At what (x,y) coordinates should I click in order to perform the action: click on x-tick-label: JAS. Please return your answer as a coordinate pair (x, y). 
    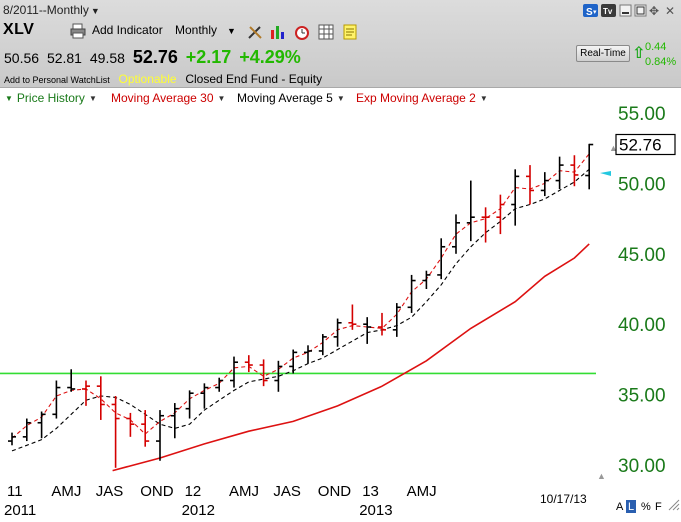
    Looking at the image, I should click on (287, 491).